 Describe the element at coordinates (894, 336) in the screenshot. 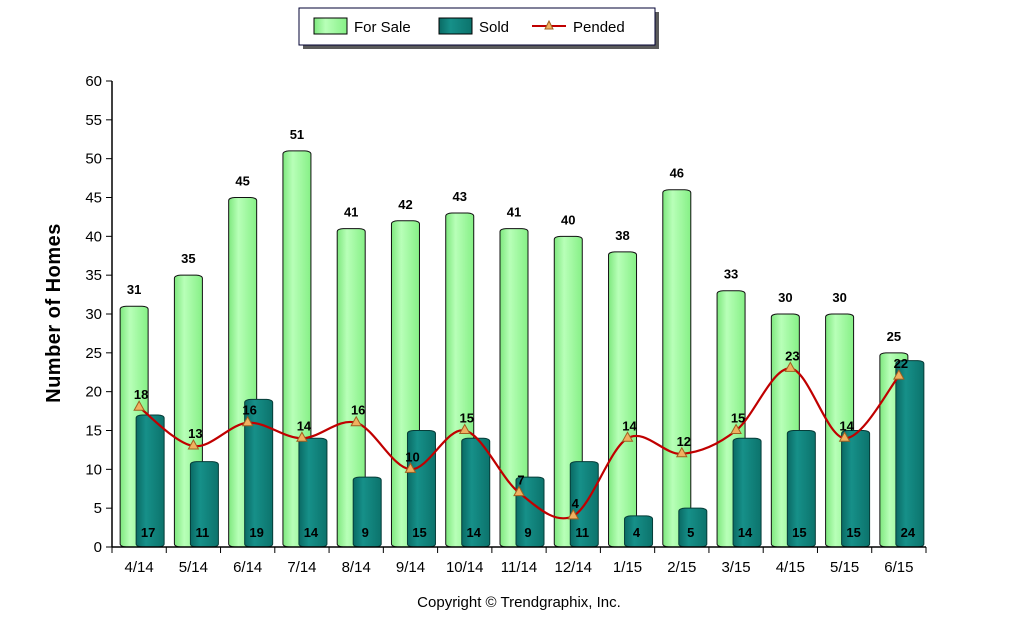

I see `for-sale-value-label: 25` at that location.